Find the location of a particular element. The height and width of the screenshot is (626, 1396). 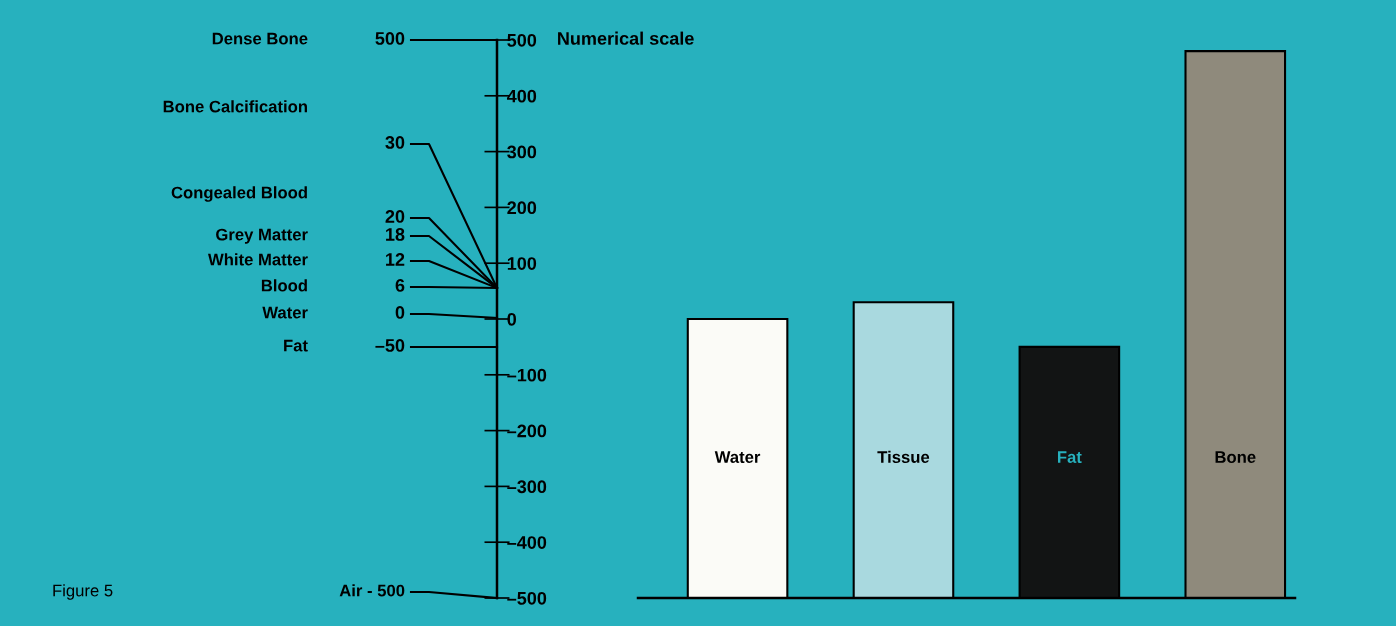

text: Blood is located at coordinates (284, 285).